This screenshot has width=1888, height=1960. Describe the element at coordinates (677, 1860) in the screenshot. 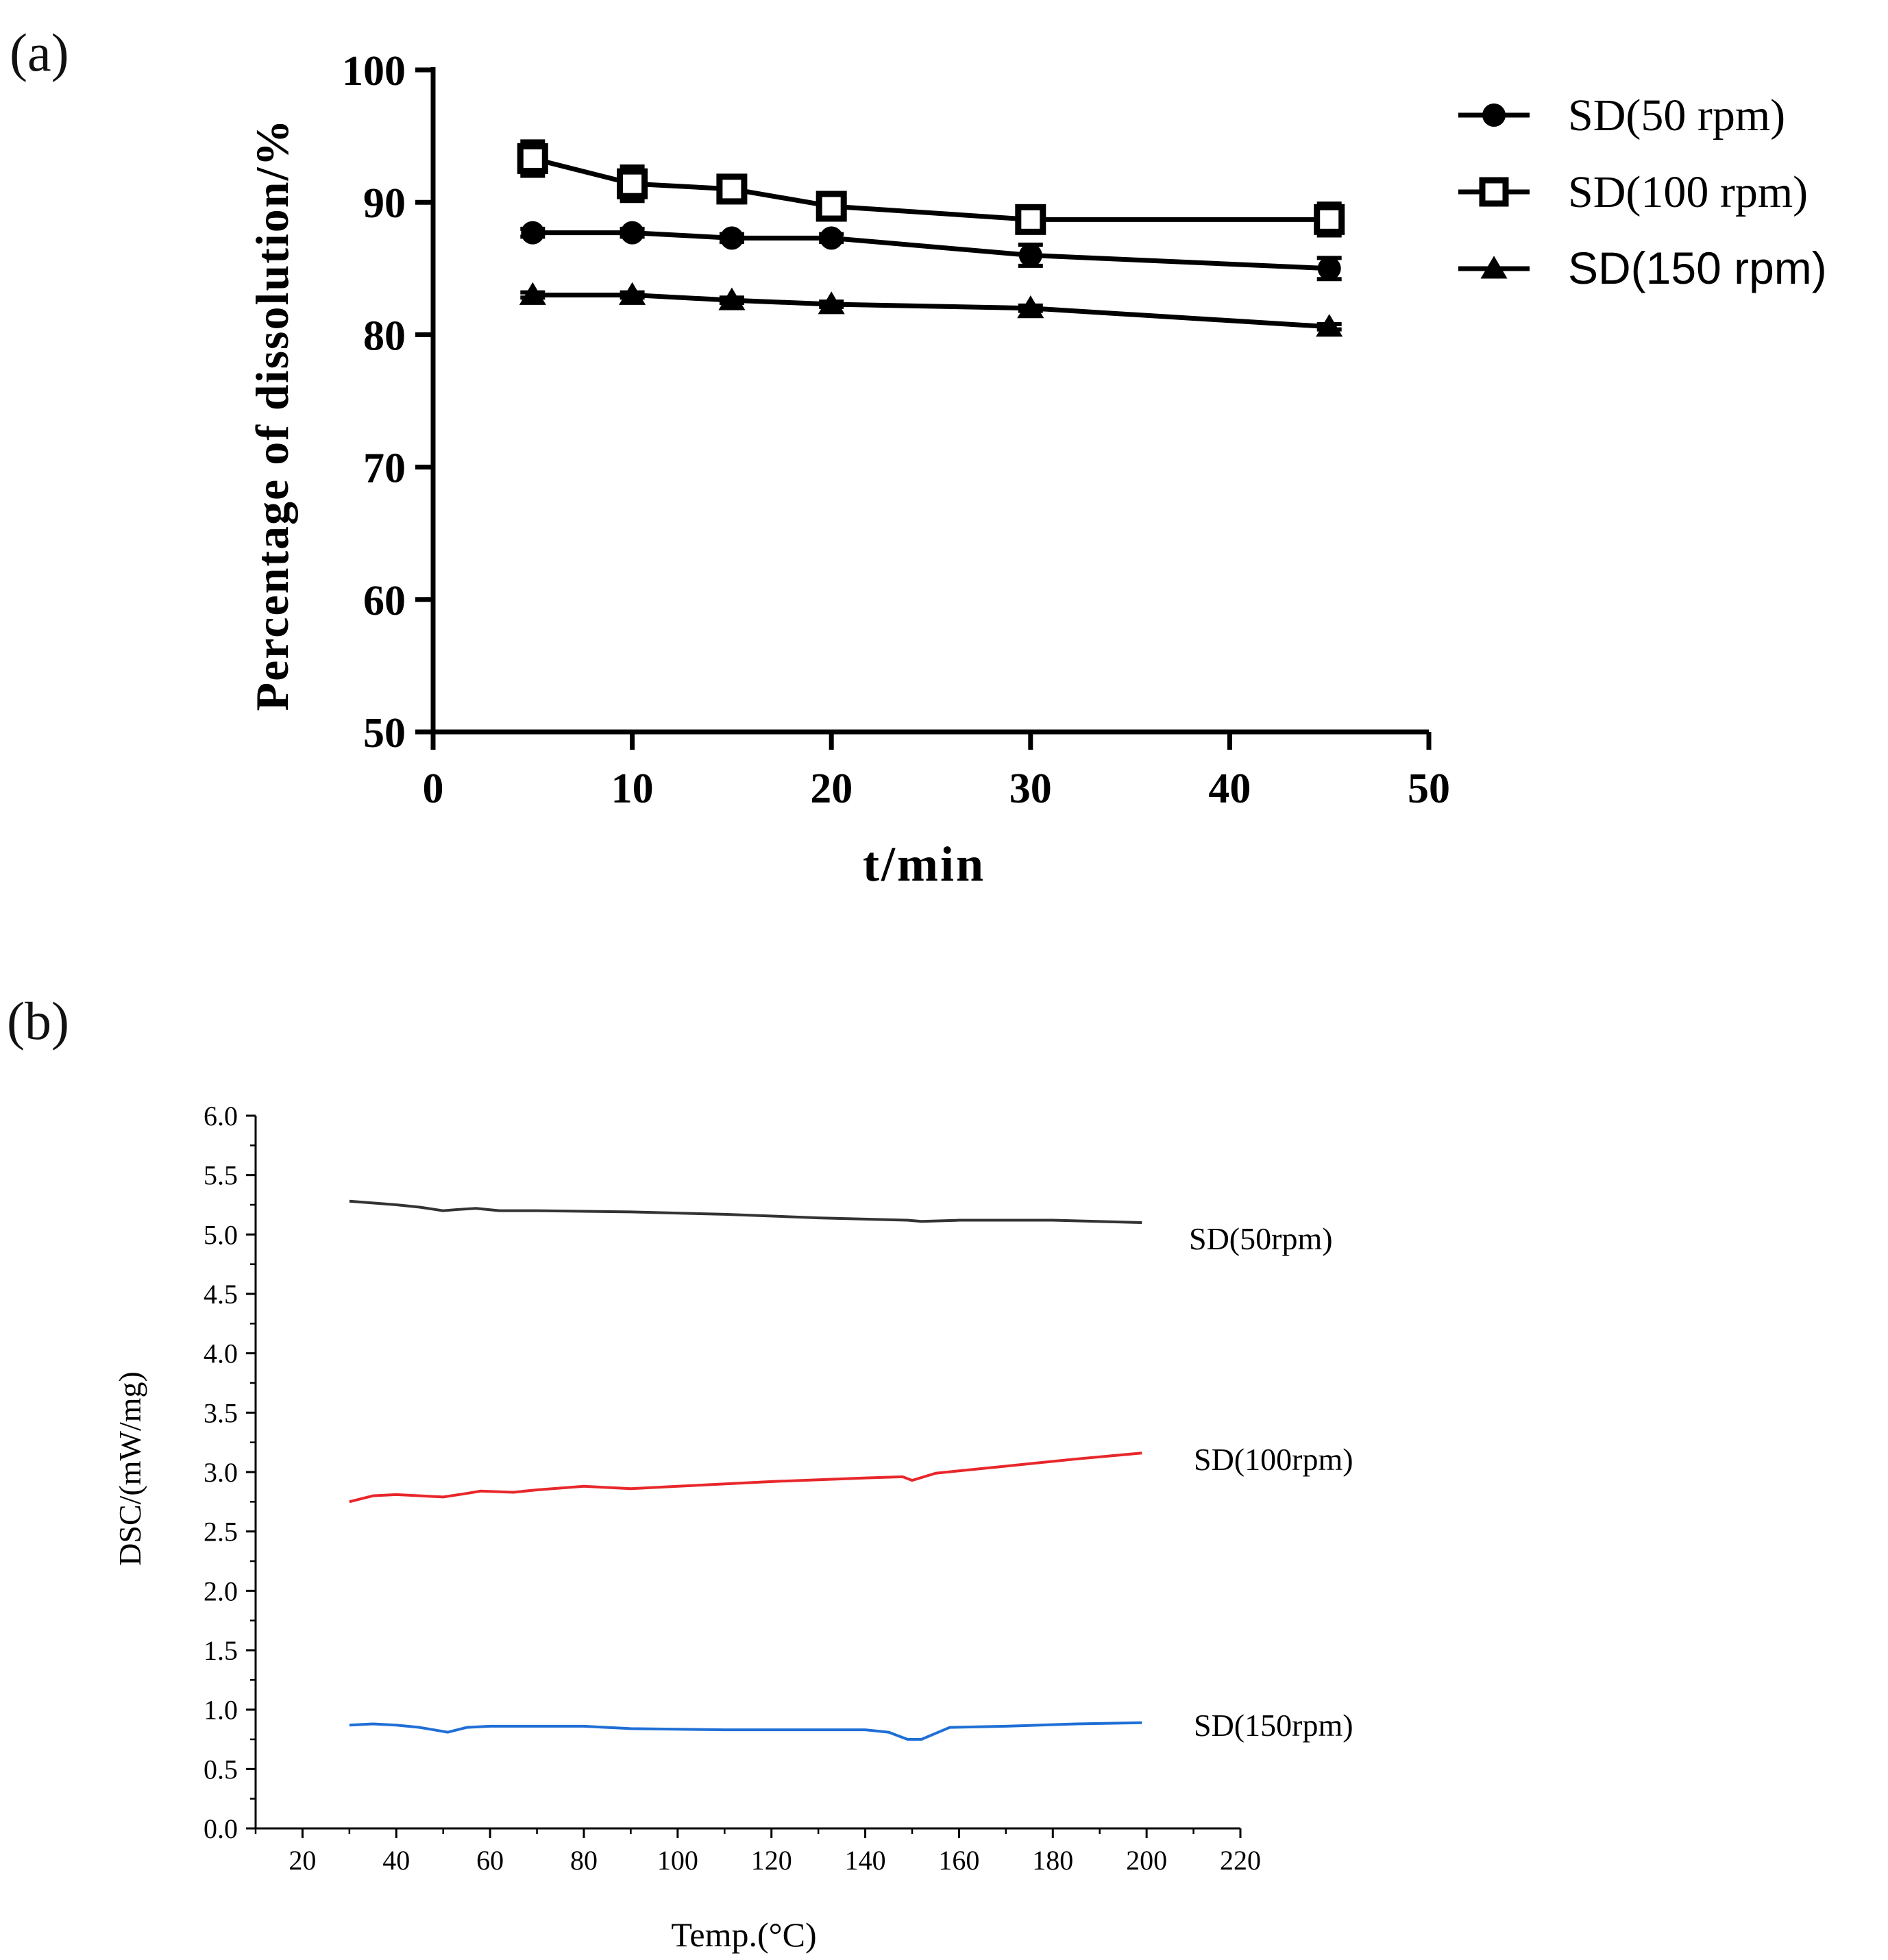

I see `x-tick-label: 100` at that location.